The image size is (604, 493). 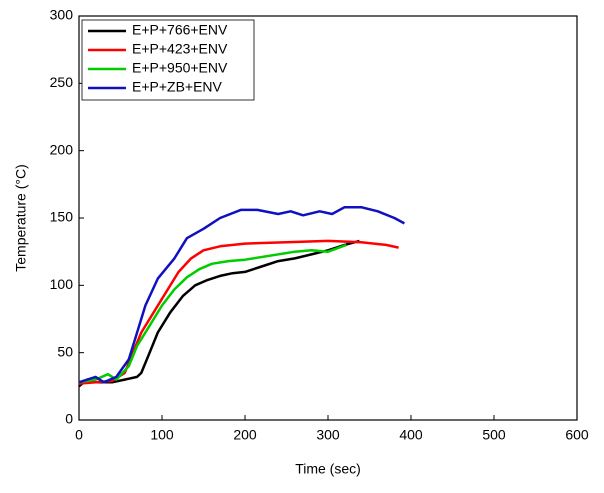 I want to click on y-axis-label: Temperature (°C), so click(x=21, y=218).